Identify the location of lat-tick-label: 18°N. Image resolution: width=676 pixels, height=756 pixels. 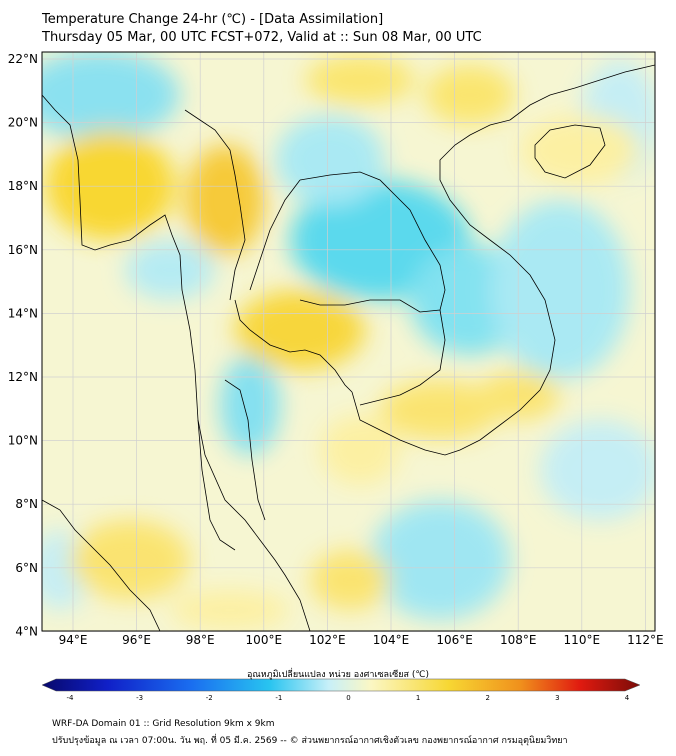
(23, 186).